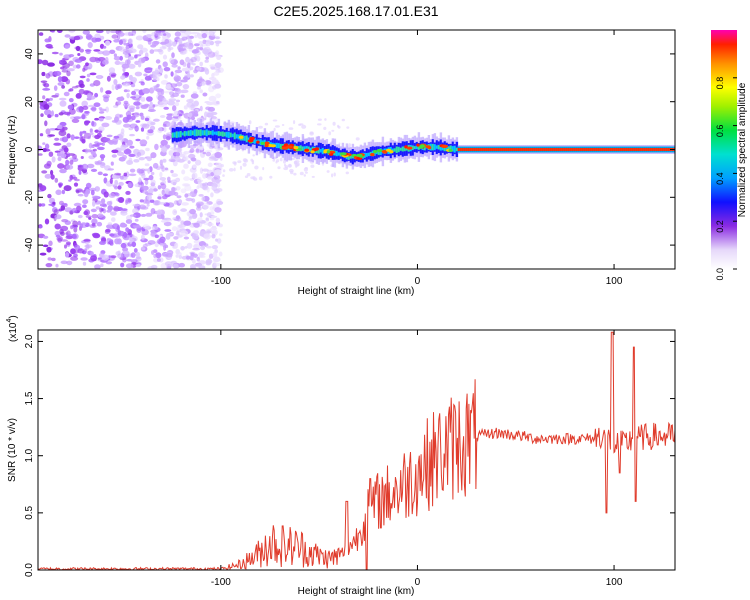  What do you see at coordinates (742, 149) in the screenshot?
I see `colorbar-label: Normalized spectral amplitude` at bounding box center [742, 149].